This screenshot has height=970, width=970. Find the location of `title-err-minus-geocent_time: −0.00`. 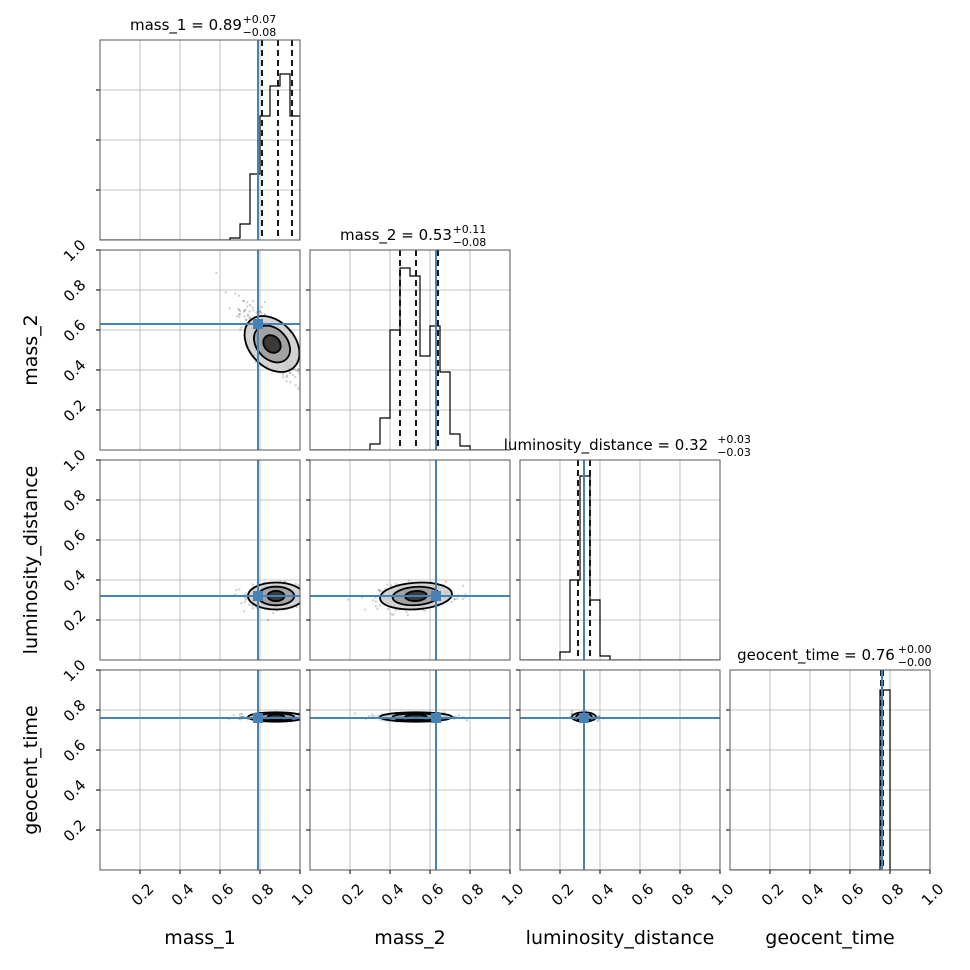

title-err-minus-geocent_time: −0.00 is located at coordinates (915, 662).